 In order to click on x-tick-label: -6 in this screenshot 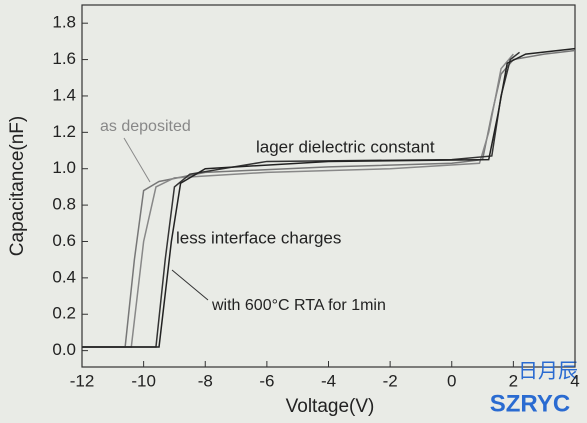, I will do `click(266, 380)`.